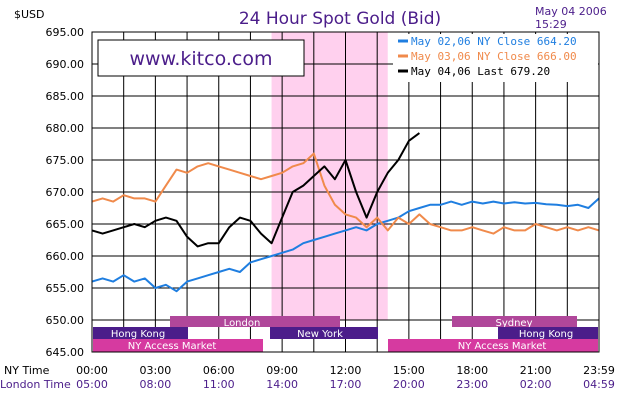 The width and height of the screenshot is (630, 400). What do you see at coordinates (536, 370) in the screenshot?
I see `x-tick-label-ny: 21:00` at bounding box center [536, 370].